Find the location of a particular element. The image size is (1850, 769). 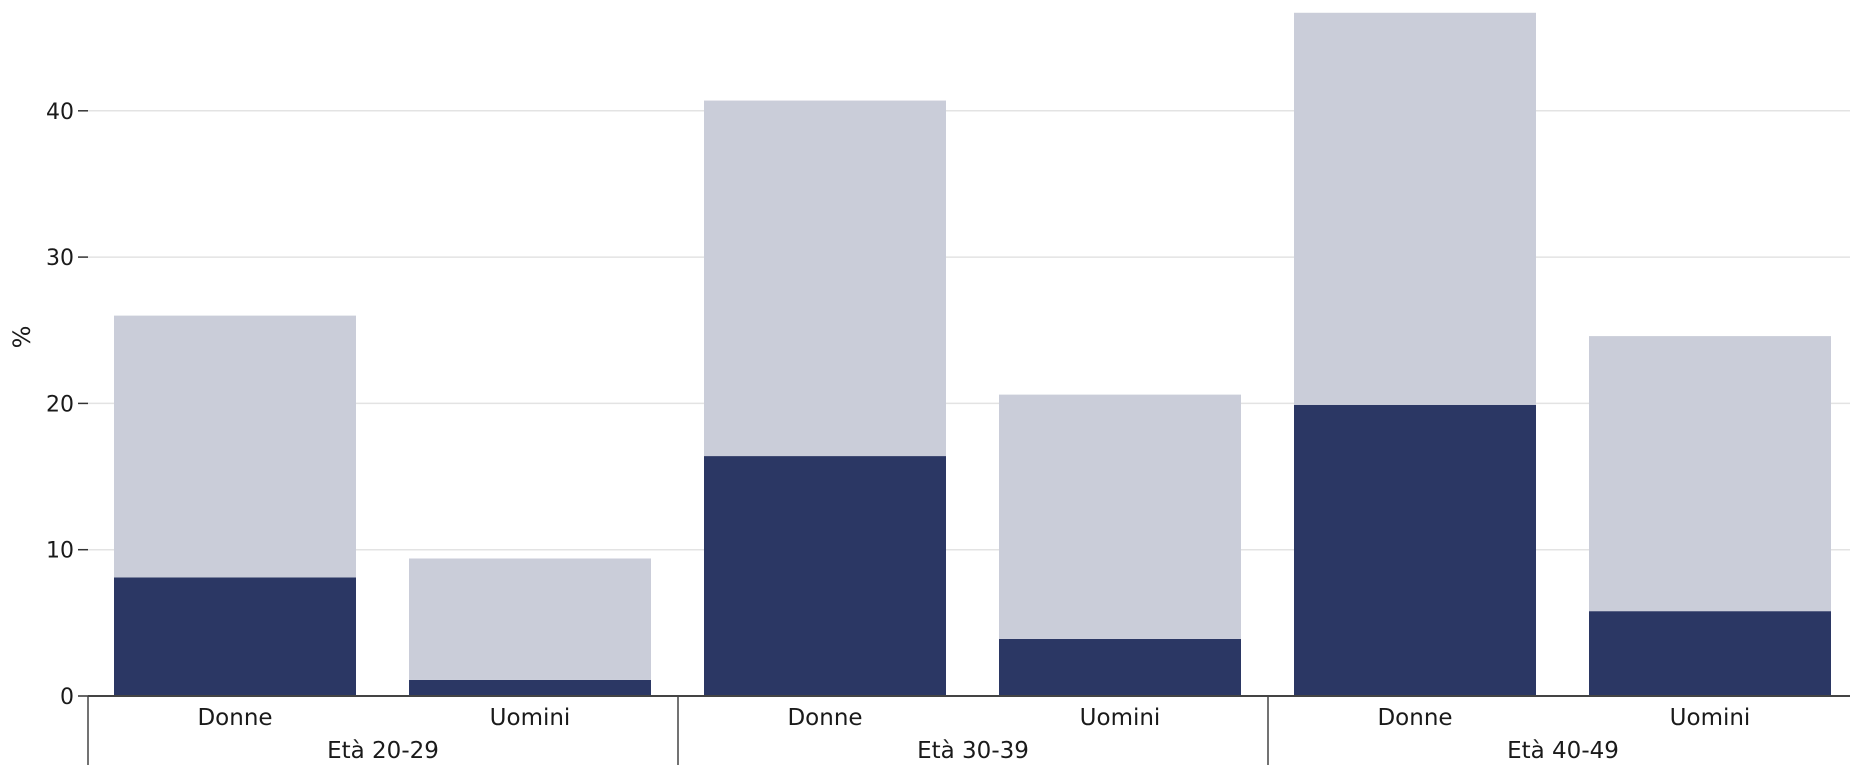

x-group-label: Età 20-29 is located at coordinates (383, 751).